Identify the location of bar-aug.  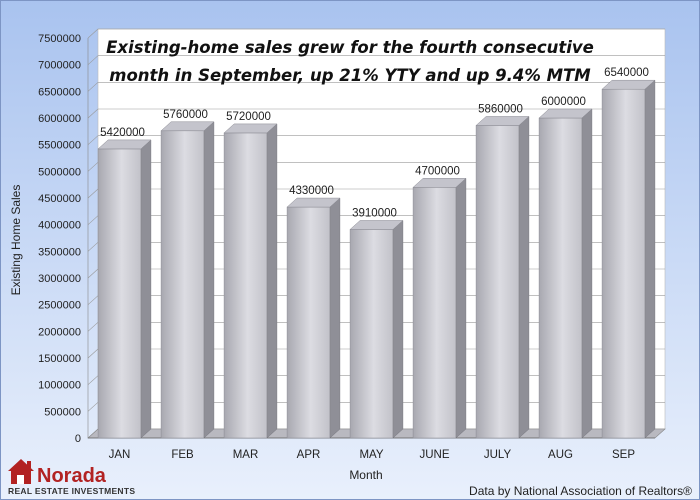
(565, 273).